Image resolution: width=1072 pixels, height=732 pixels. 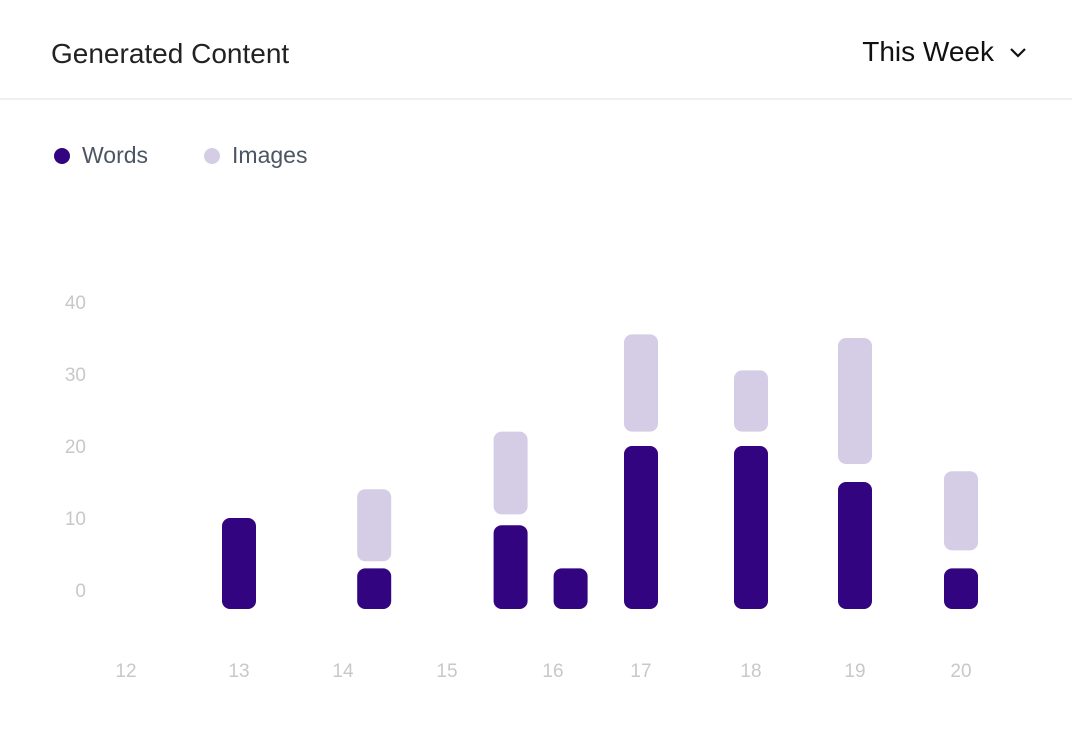 What do you see at coordinates (552, 671) in the screenshot?
I see `x-tick-label: 16` at bounding box center [552, 671].